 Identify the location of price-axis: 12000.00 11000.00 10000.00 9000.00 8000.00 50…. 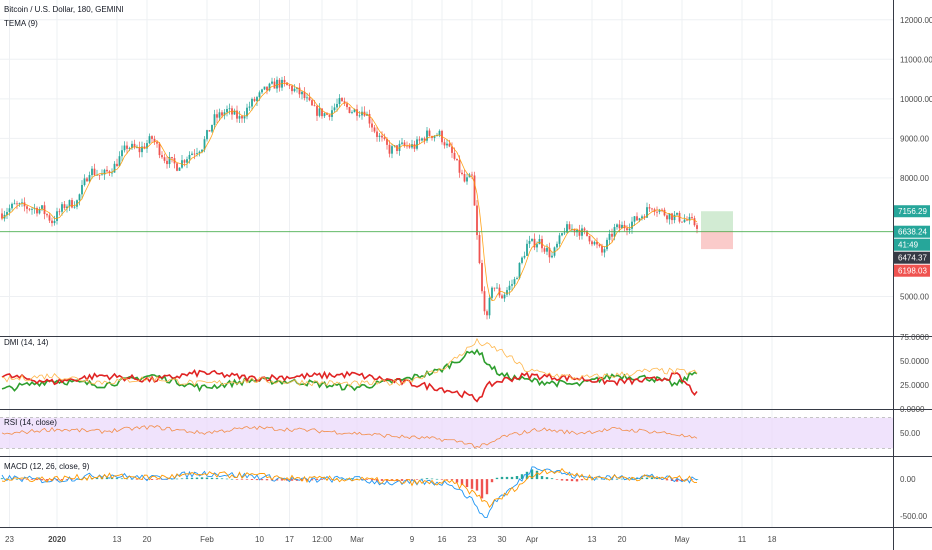
(913, 268).